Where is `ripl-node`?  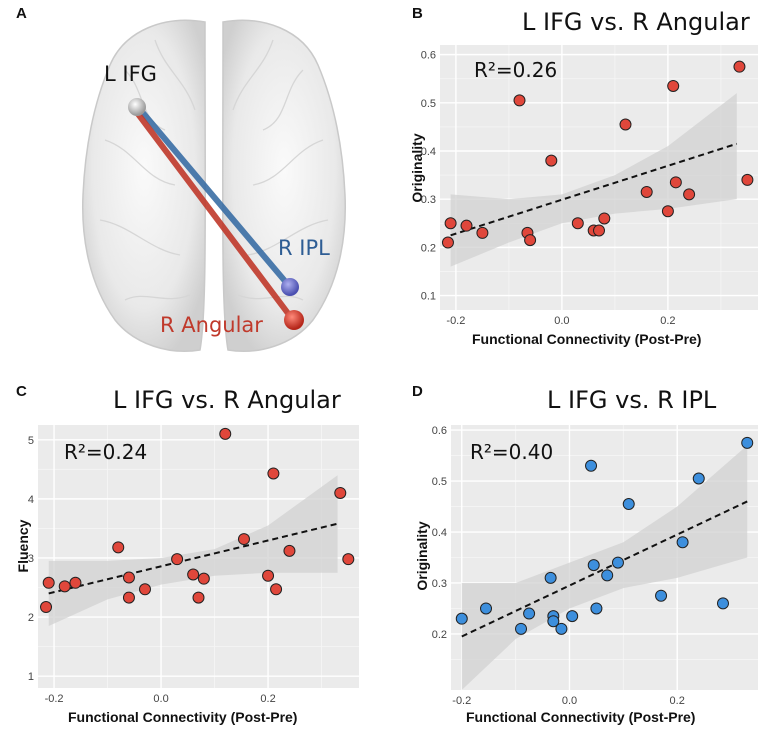
ripl-node is located at coordinates (290, 287).